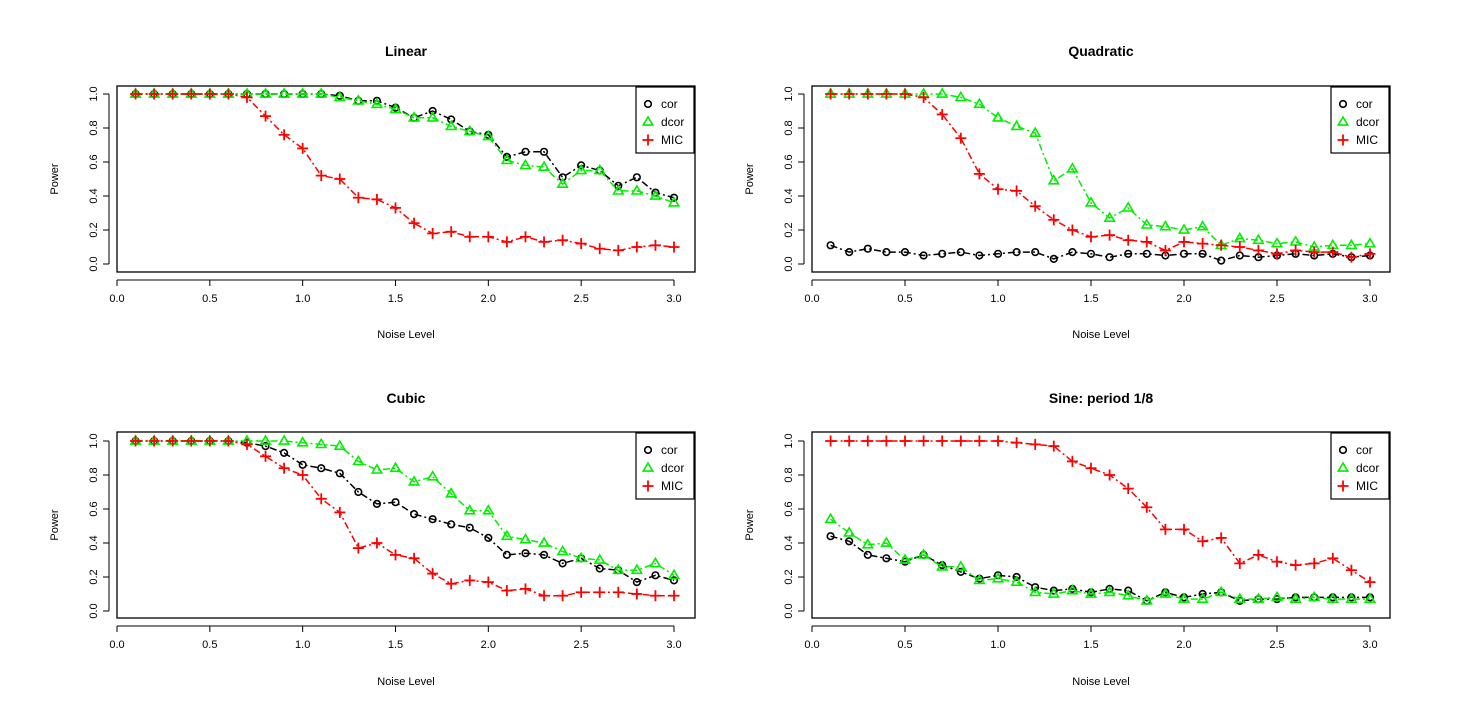 The image size is (1479, 718). I want to click on legend-label: dcor, so click(1367, 468).